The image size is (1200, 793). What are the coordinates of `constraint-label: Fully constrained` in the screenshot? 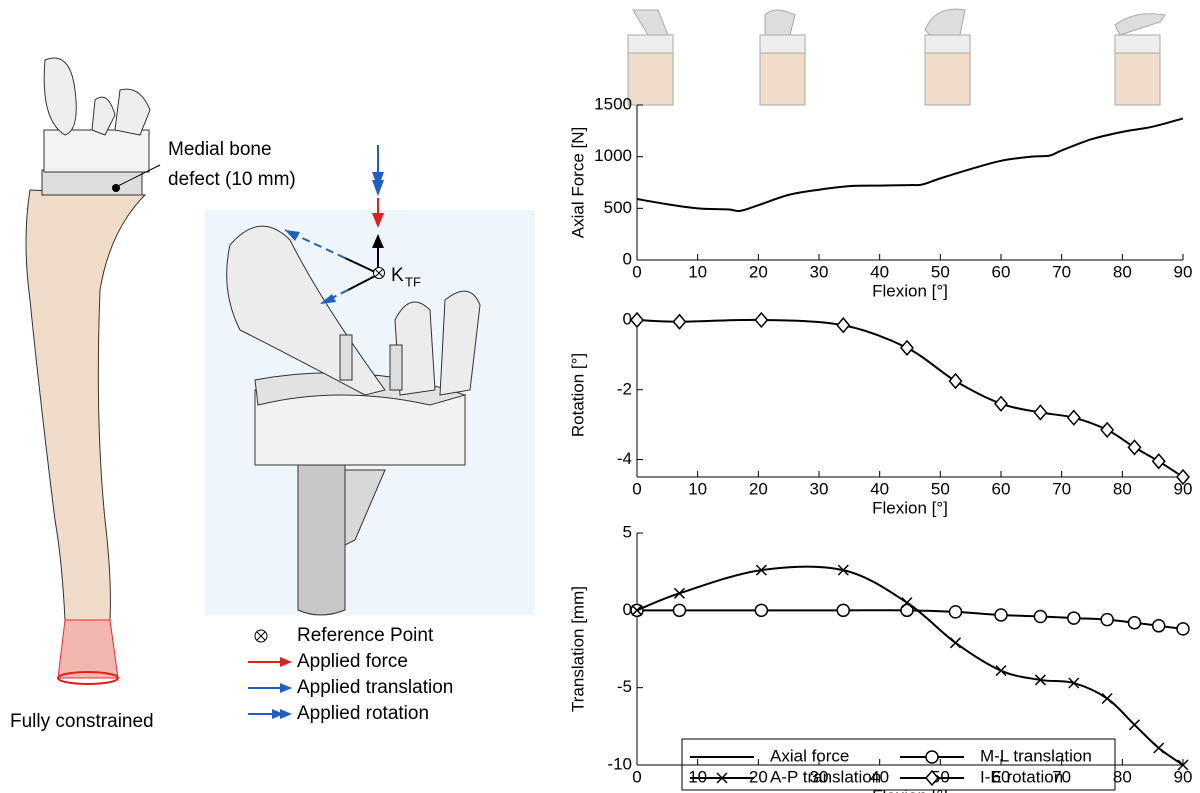 It's located at (82, 721).